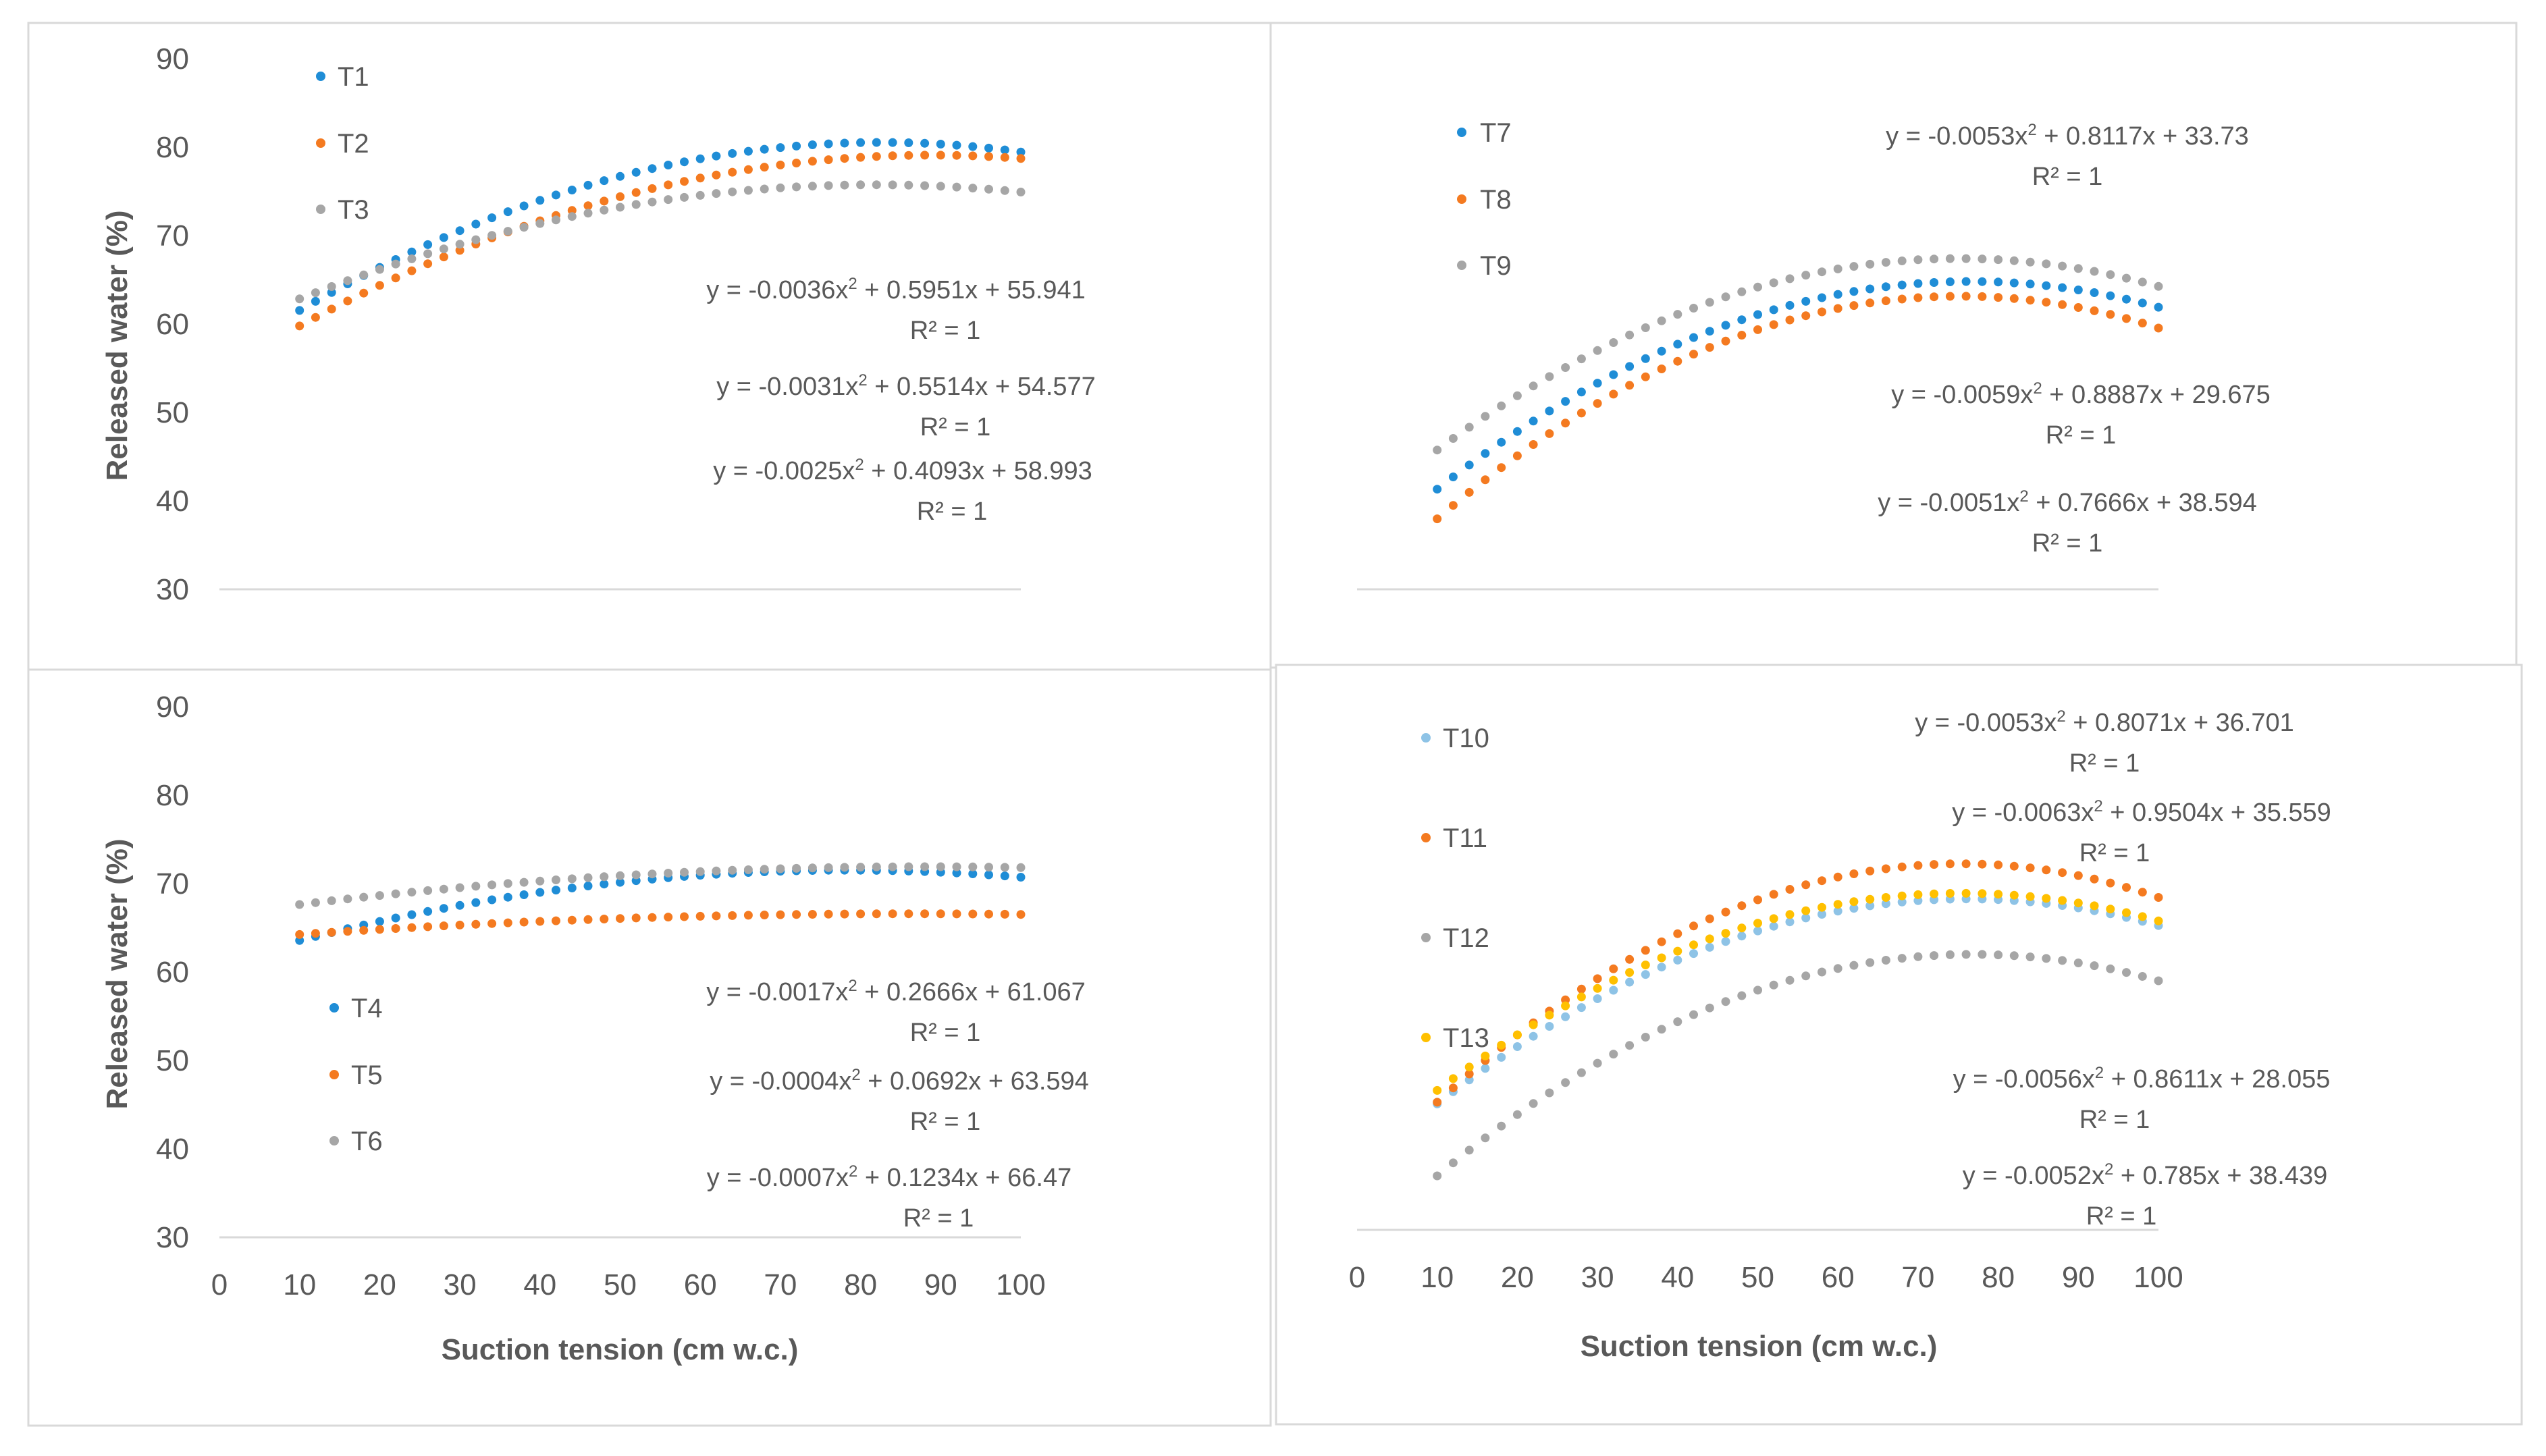 This screenshot has width=2546, height=1456. Describe the element at coordinates (220, 1284) in the screenshot. I see `x-tick-label: 0` at that location.